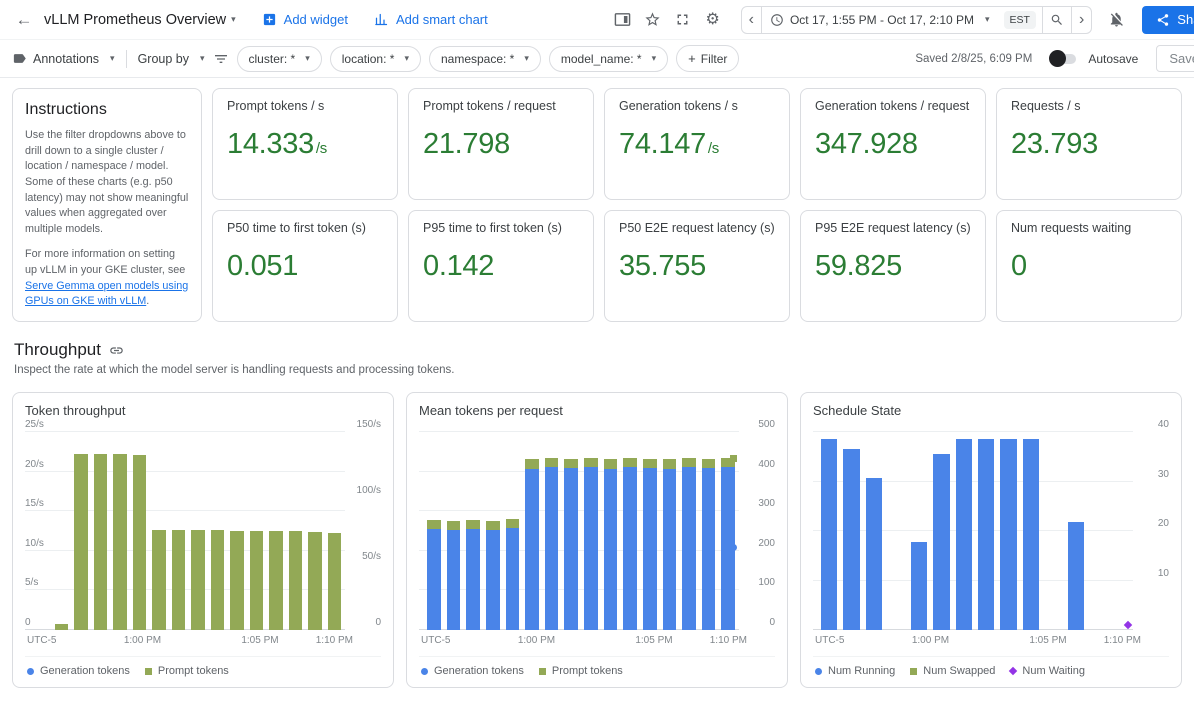 This screenshot has width=1194, height=720. Describe the element at coordinates (371, 557) in the screenshot. I see `y-axis-tick-right: 50/s` at that location.